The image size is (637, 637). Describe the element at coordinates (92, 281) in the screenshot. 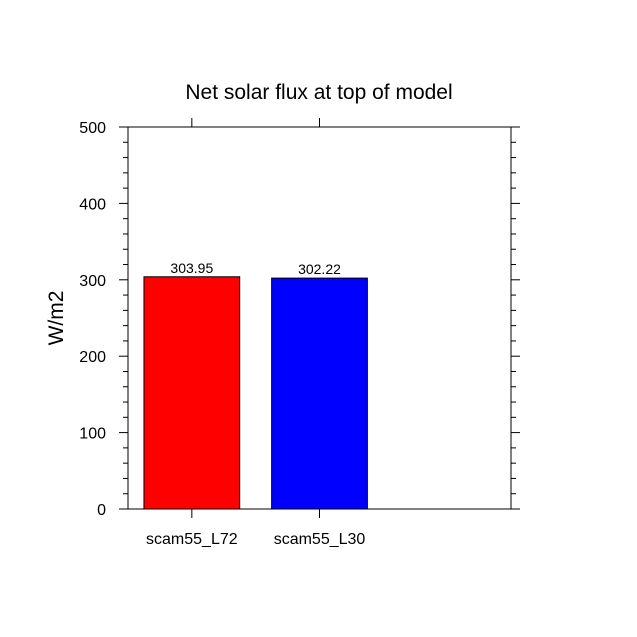

I see `y-tick-label: 300` at that location.